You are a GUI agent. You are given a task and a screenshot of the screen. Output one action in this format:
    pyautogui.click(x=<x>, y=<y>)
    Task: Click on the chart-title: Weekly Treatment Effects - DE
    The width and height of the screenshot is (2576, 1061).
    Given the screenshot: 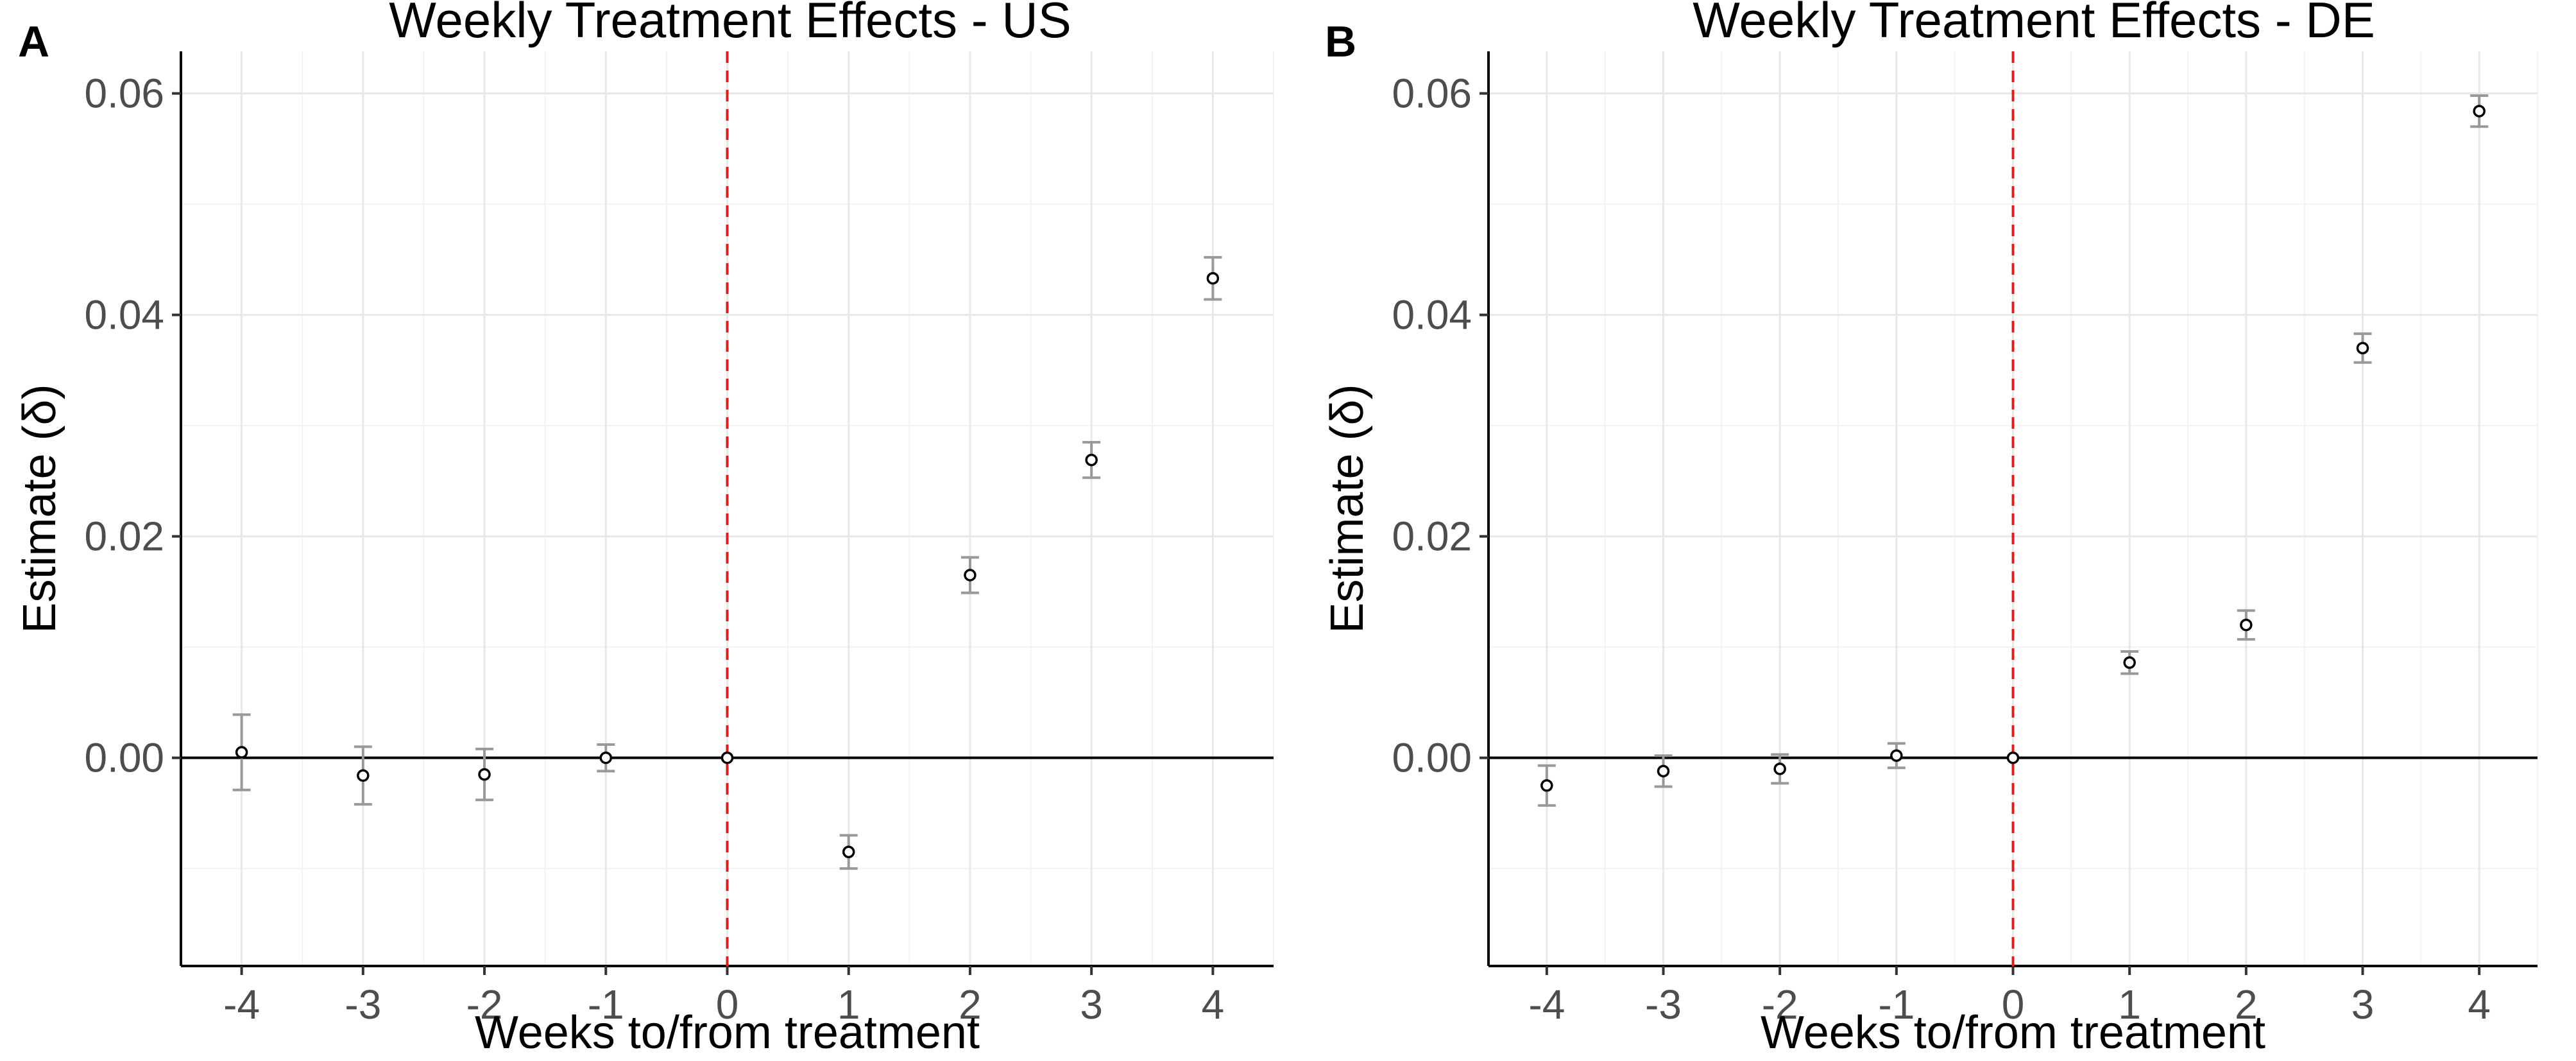 What is the action you would take?
    pyautogui.click(x=2034, y=24)
    